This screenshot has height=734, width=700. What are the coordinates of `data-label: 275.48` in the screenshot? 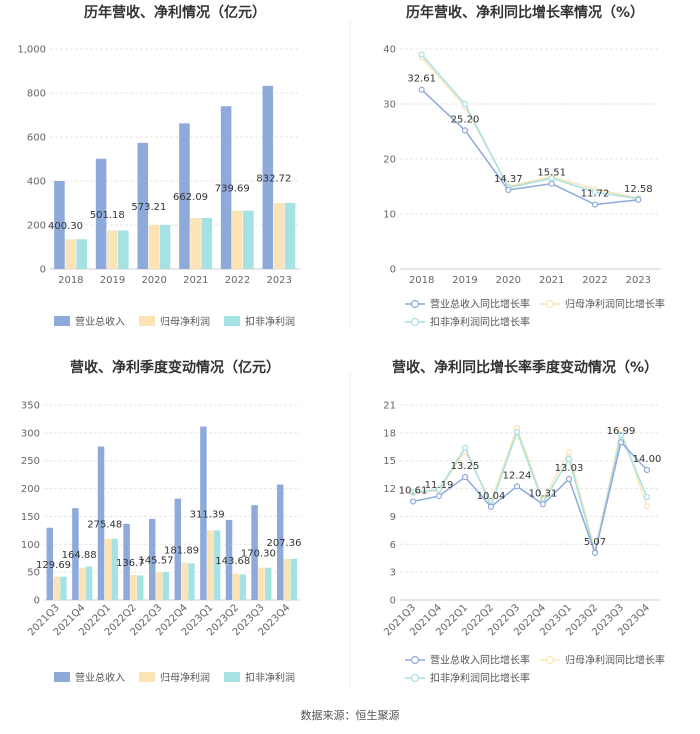 It's located at (104, 524).